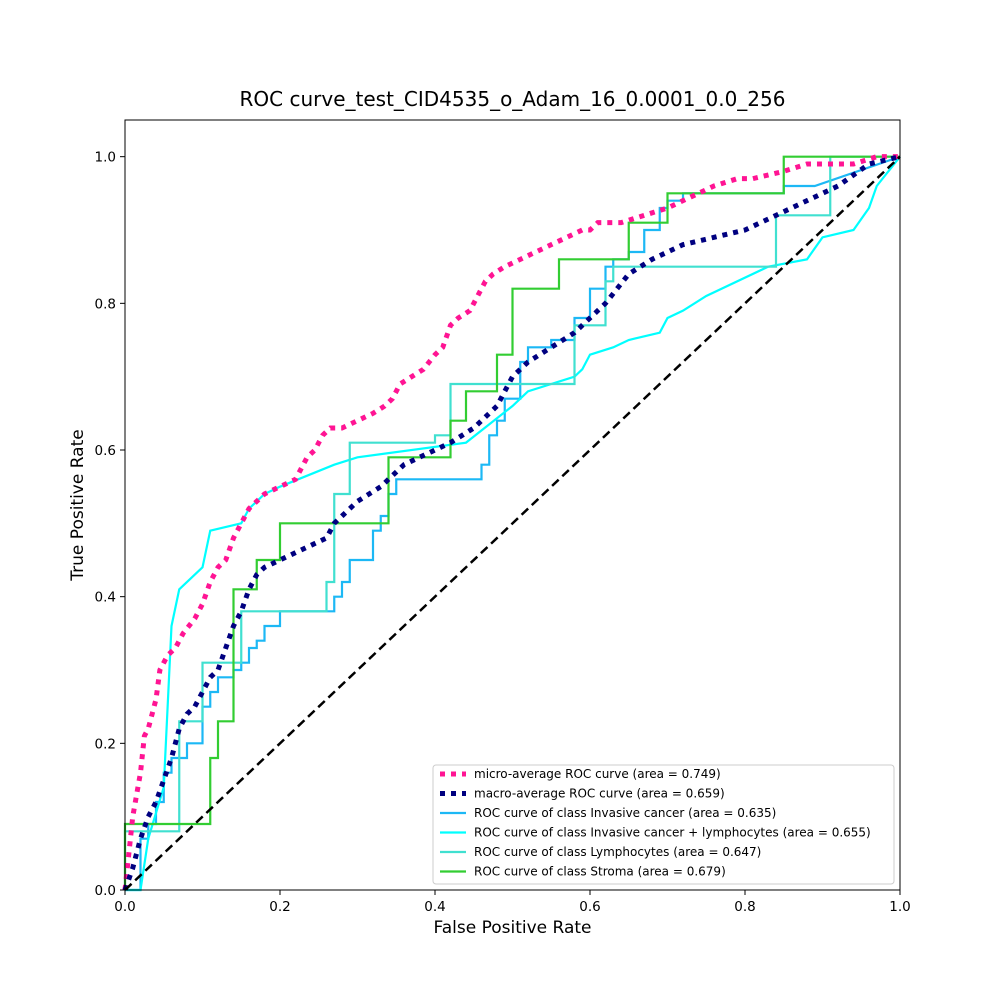 Image resolution: width=1000 pixels, height=1000 pixels. Describe the element at coordinates (105, 451) in the screenshot. I see `y-tick-label: 0.6` at that location.